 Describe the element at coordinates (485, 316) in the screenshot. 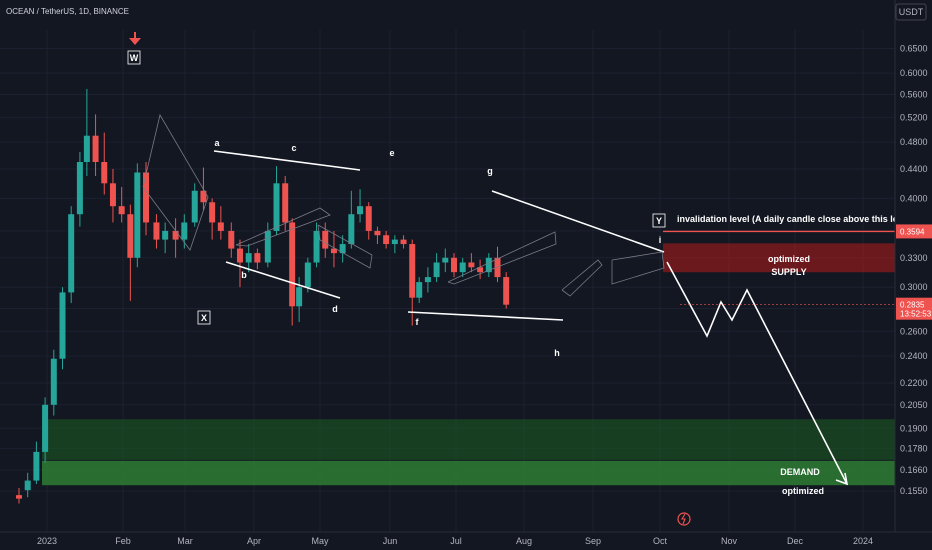

I see `trendline-fh` at that location.